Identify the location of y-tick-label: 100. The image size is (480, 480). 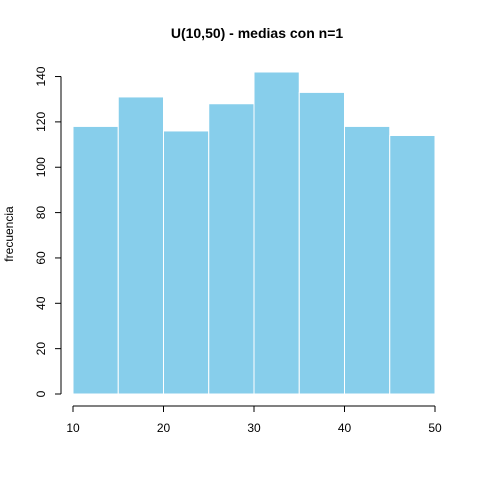
(41, 167).